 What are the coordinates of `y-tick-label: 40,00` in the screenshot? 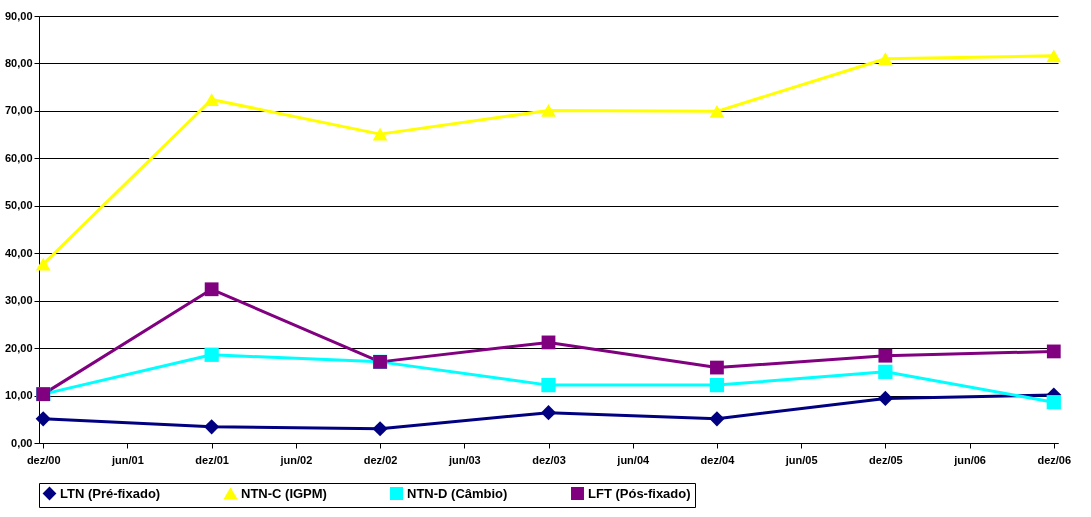 It's located at (18, 252).